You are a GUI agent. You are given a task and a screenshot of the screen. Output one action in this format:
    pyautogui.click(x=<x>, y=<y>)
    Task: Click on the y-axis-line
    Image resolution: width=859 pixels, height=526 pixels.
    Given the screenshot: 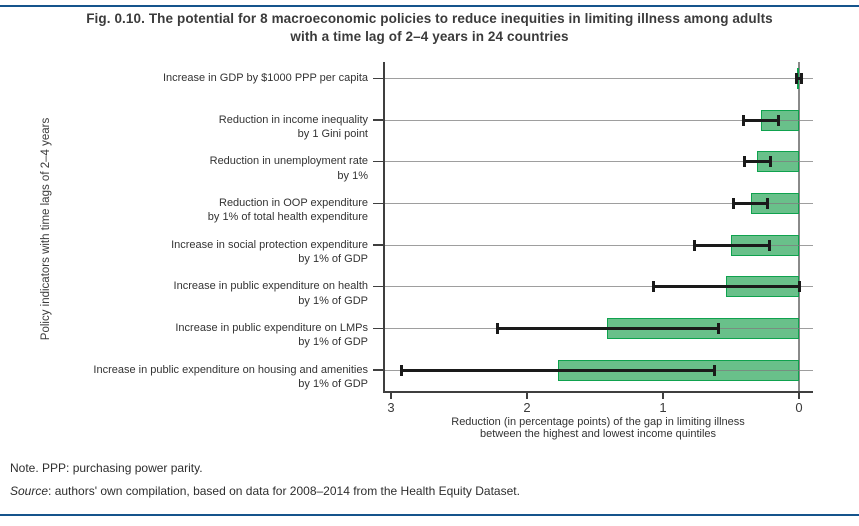 What is the action you would take?
    pyautogui.click(x=384, y=227)
    